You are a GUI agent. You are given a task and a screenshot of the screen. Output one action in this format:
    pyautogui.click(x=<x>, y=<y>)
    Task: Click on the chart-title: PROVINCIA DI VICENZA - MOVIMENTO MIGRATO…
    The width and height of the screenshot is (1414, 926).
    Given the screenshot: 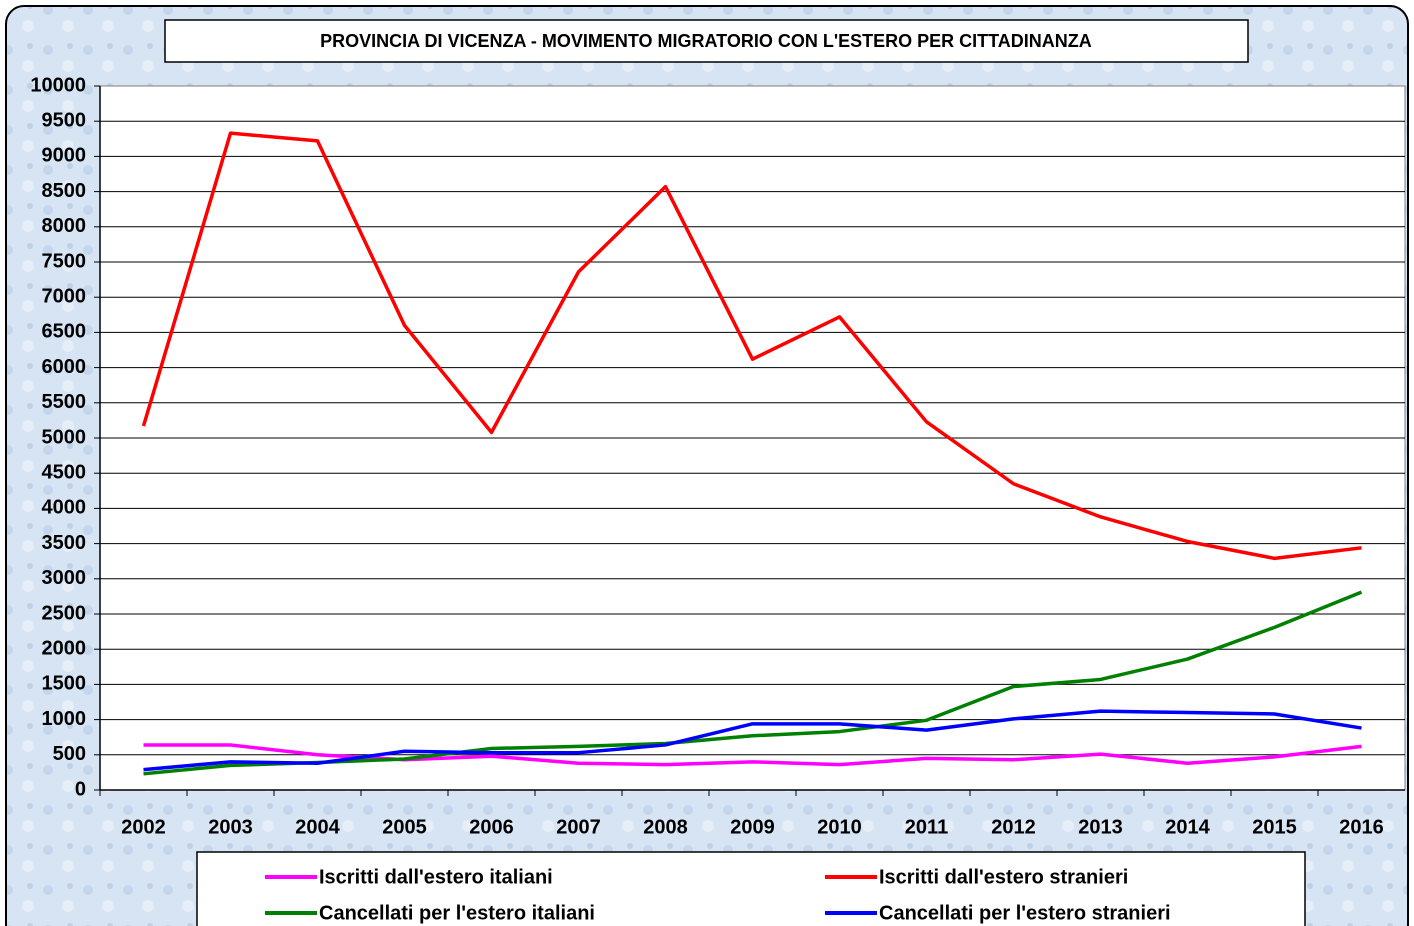 What is the action you would take?
    pyautogui.click(x=706, y=41)
    